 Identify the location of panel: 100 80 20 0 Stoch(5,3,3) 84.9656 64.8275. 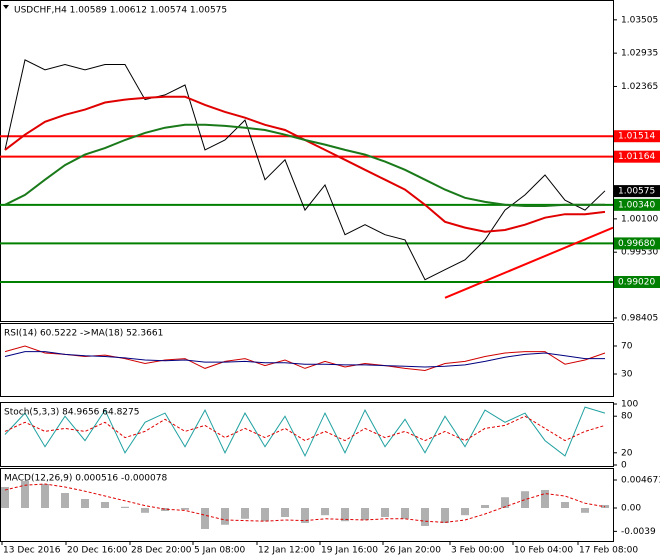
(319, 435).